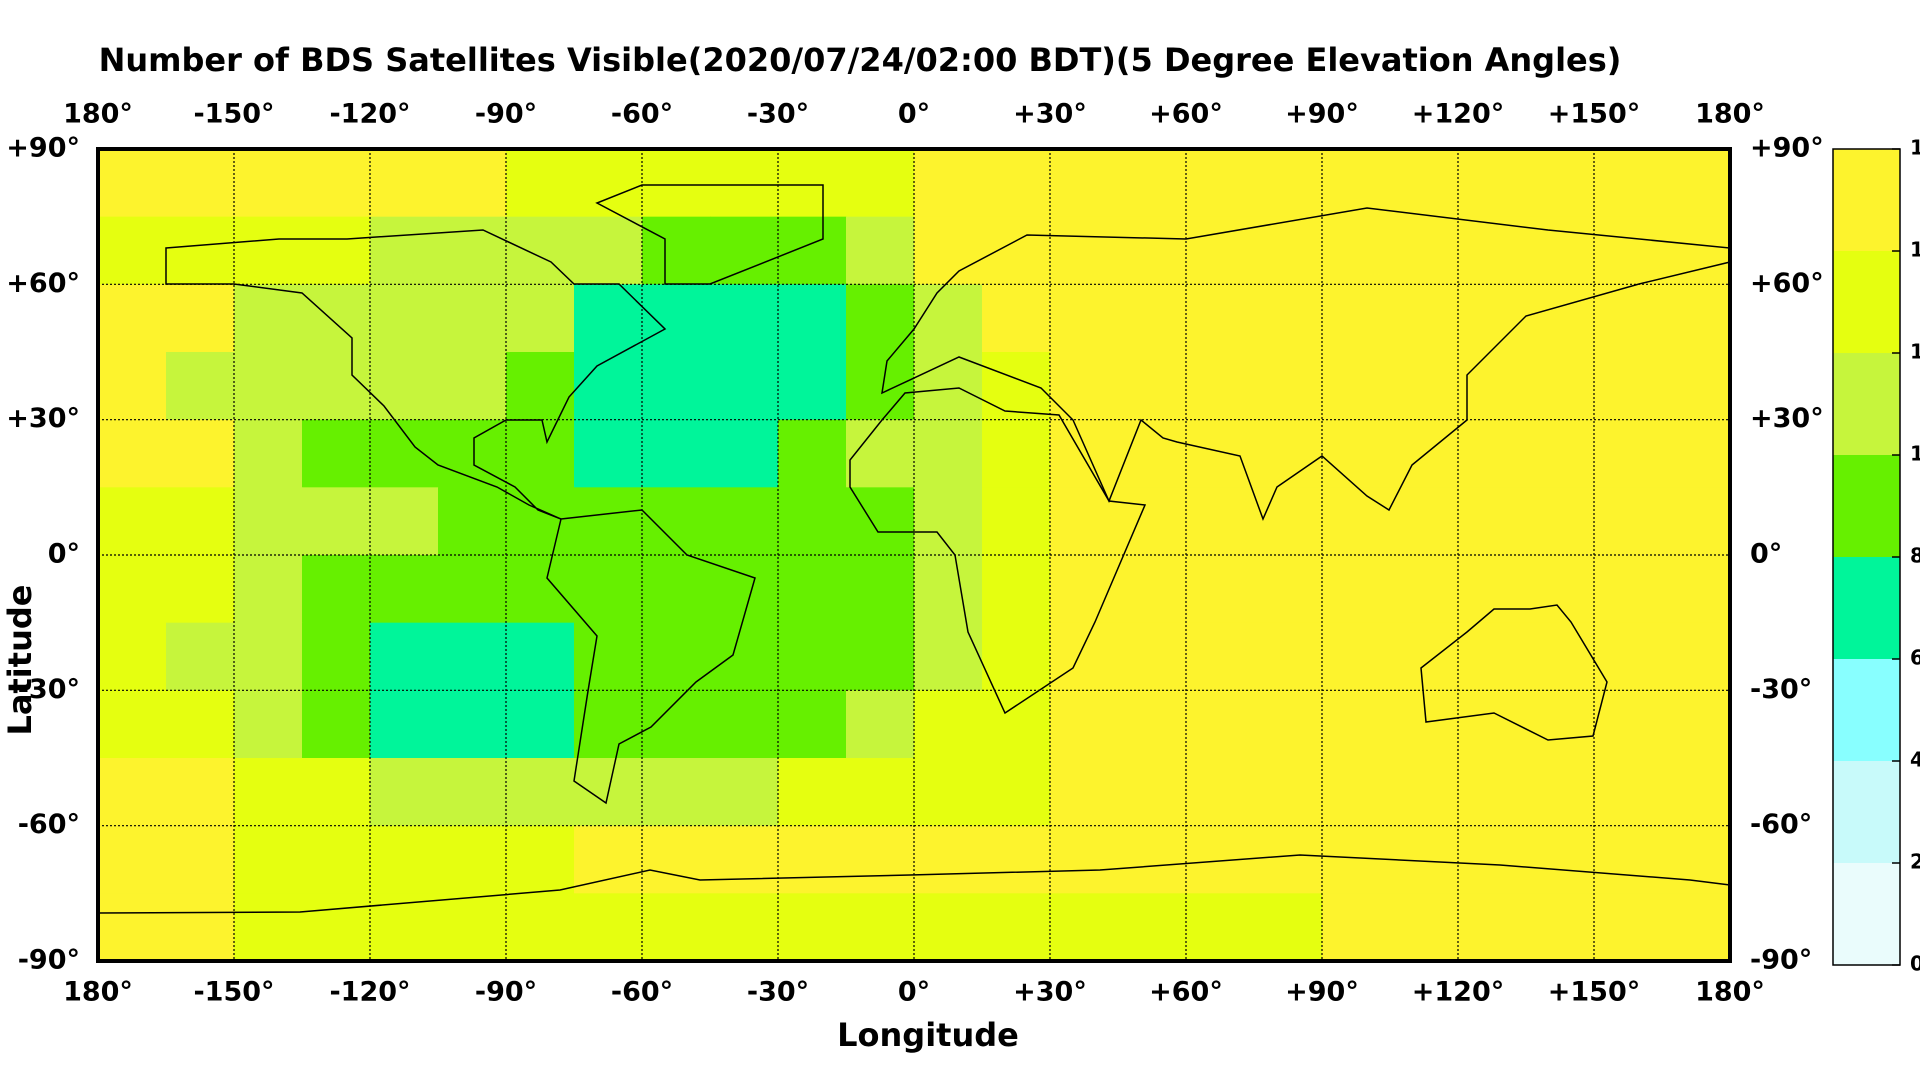  Describe the element at coordinates (506, 992) in the screenshot. I see `x-tick-label: -90°` at that location.